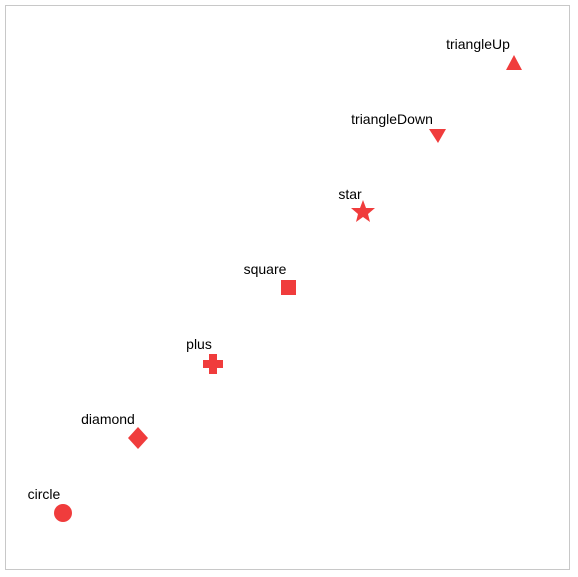 Image resolution: width=578 pixels, height=577 pixels. Describe the element at coordinates (114, 430) in the screenshot. I see `point-diamond: diamond` at that location.